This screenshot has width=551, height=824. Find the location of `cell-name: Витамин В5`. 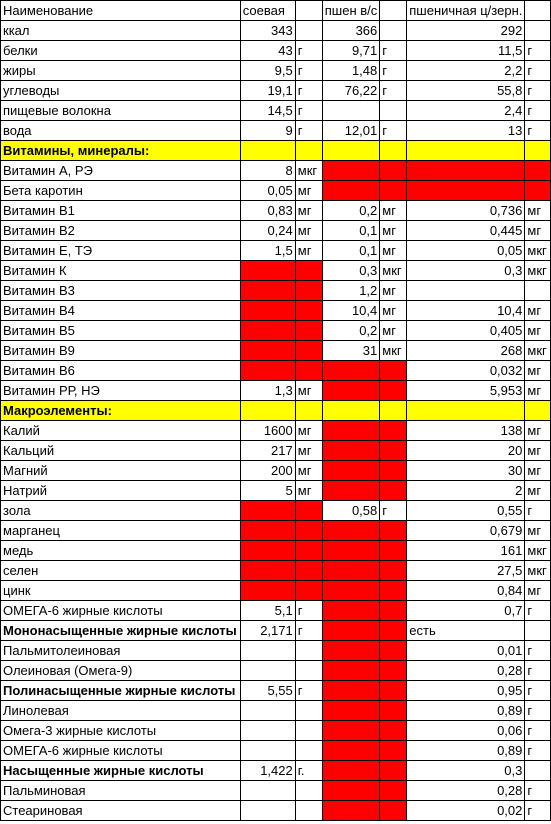

cell-name: Витамин В5 is located at coordinates (120, 330).